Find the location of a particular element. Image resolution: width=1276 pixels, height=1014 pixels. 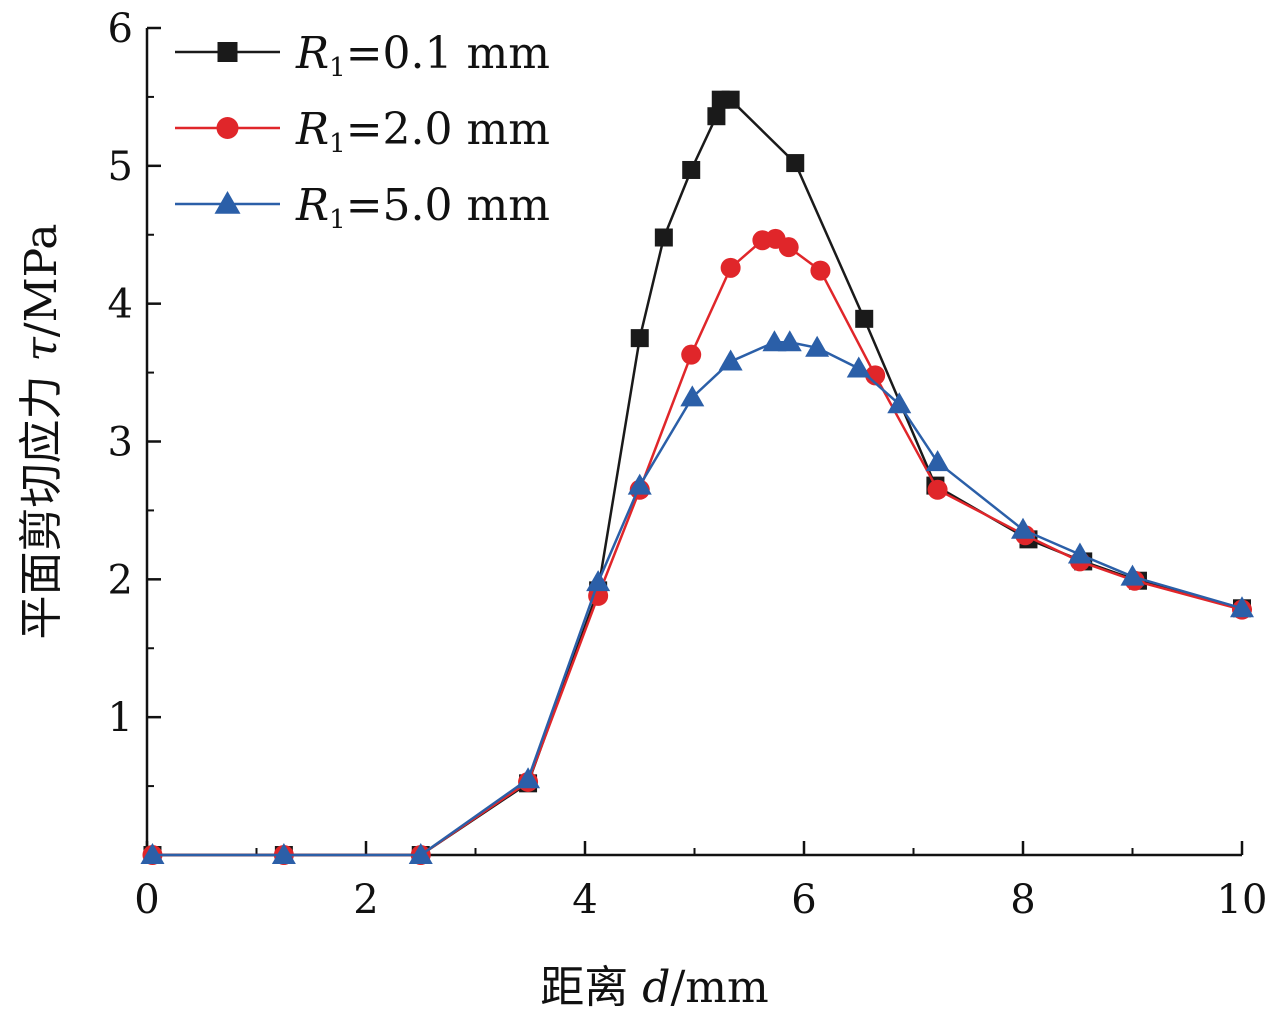

x-tick-label: 2 is located at coordinates (365, 900).